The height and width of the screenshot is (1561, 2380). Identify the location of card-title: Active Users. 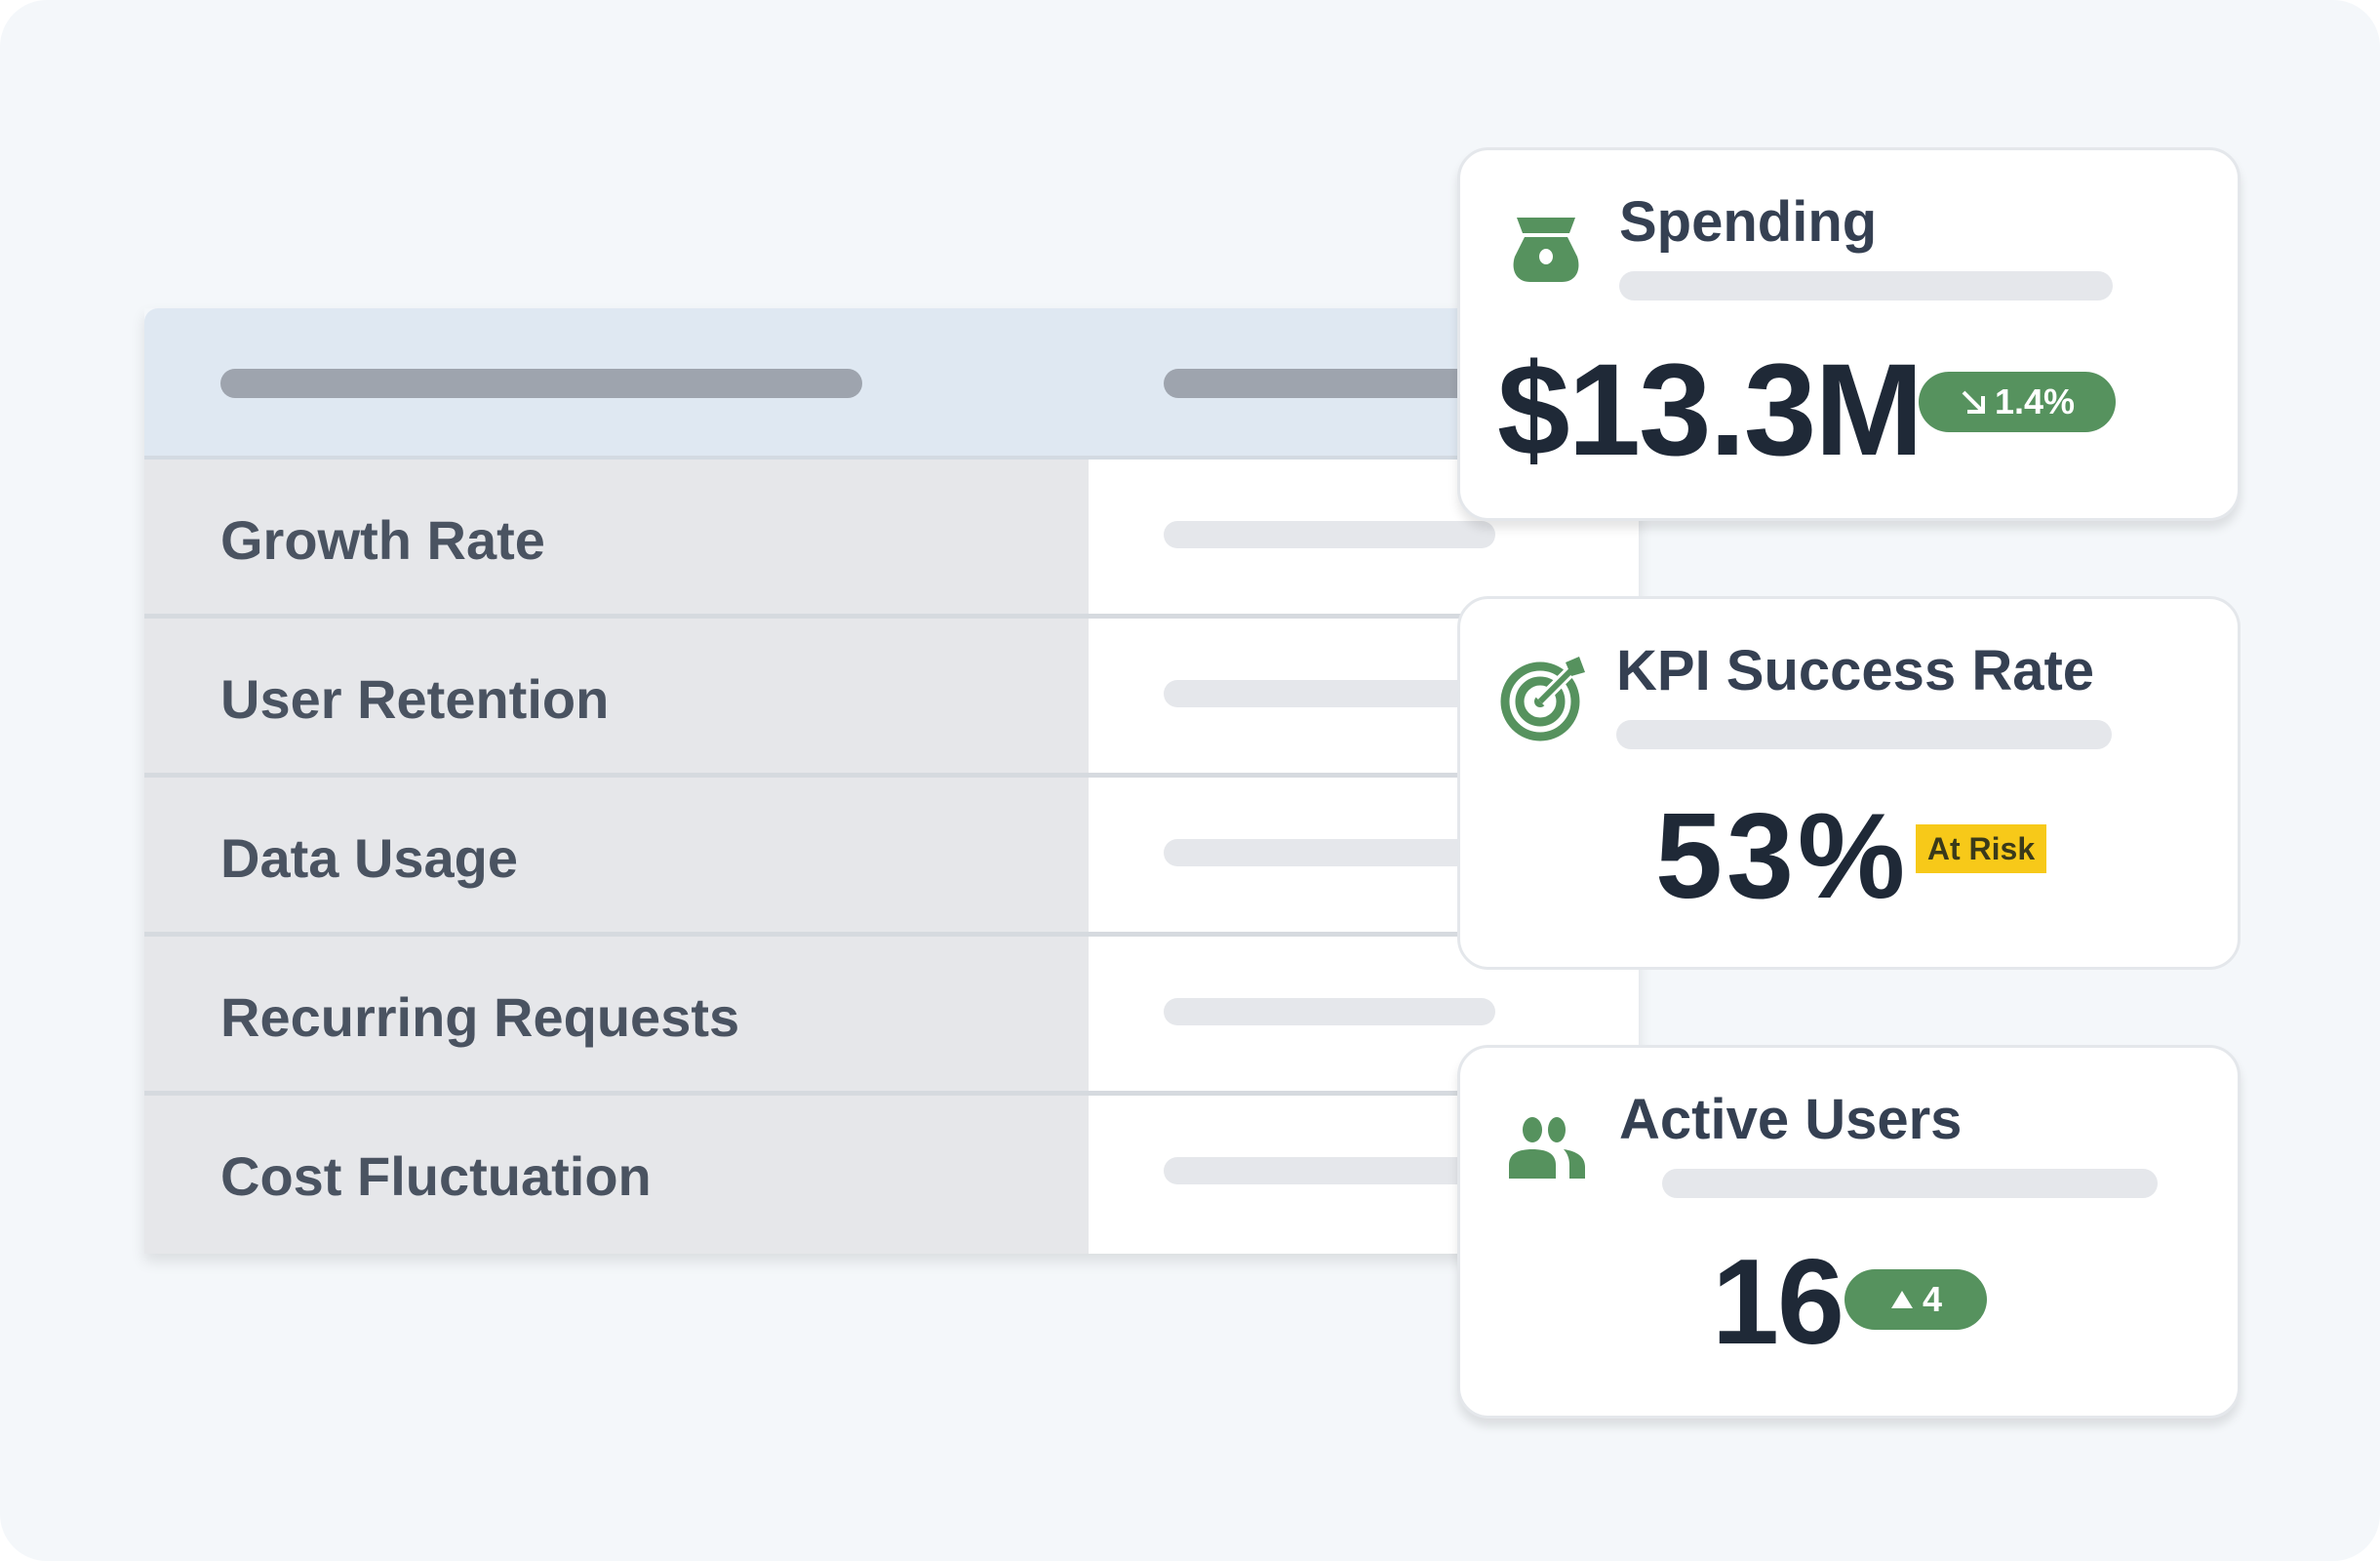
(1791, 1119).